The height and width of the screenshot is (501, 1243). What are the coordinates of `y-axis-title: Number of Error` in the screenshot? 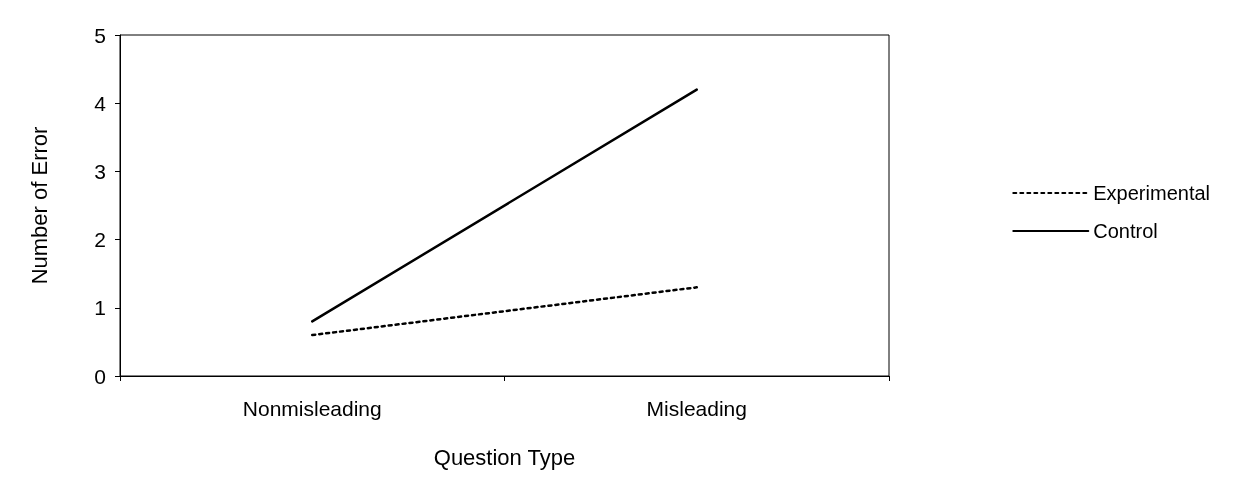 It's located at (39, 205).